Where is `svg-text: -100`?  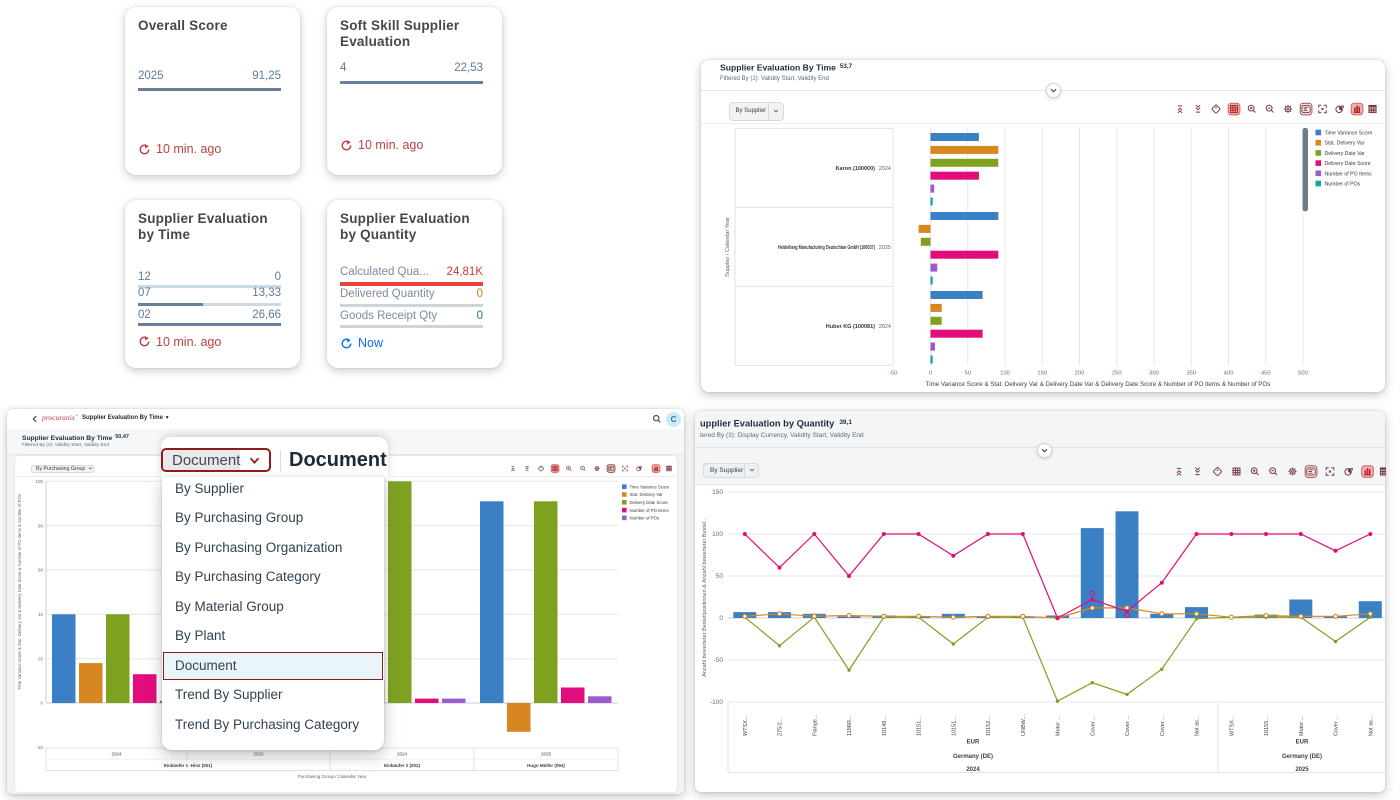 svg-text: -100 is located at coordinates (716, 702).